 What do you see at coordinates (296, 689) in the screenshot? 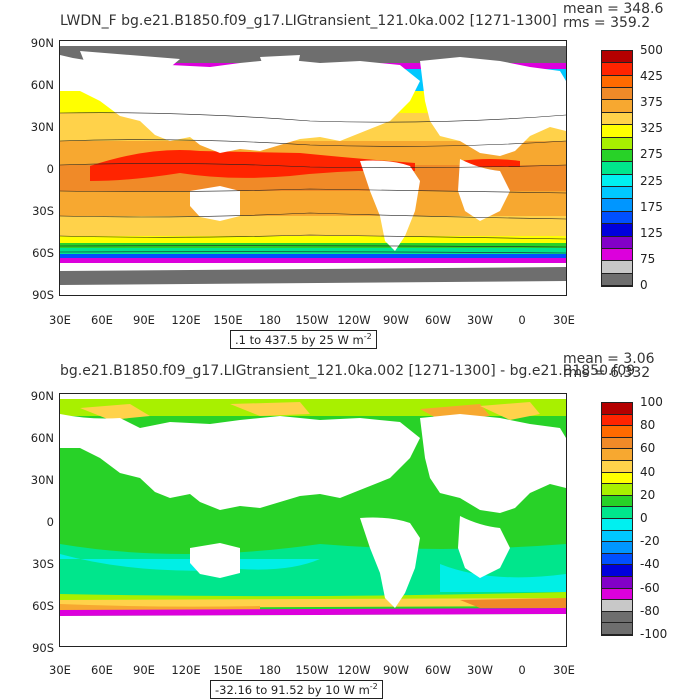
I see `contour-range-label-bottom: -32.16 to 91.52 by 10 W m-2` at bounding box center [296, 689].